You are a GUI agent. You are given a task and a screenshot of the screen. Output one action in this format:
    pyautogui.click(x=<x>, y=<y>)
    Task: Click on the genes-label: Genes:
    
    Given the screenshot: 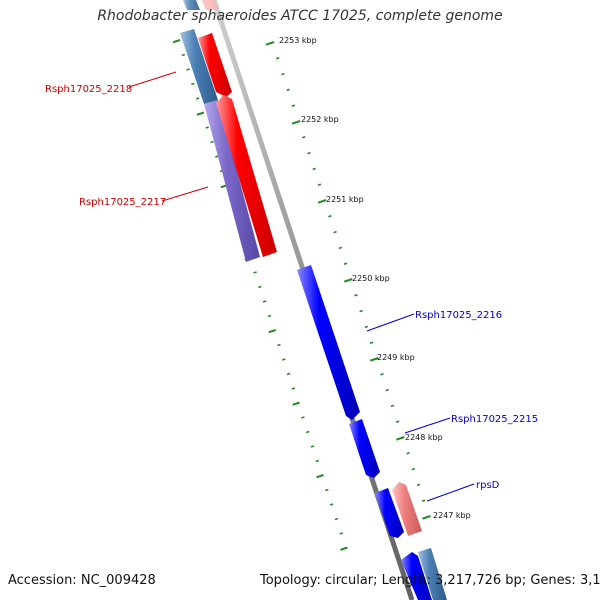 What is the action you would take?
    pyautogui.click(x=553, y=580)
    